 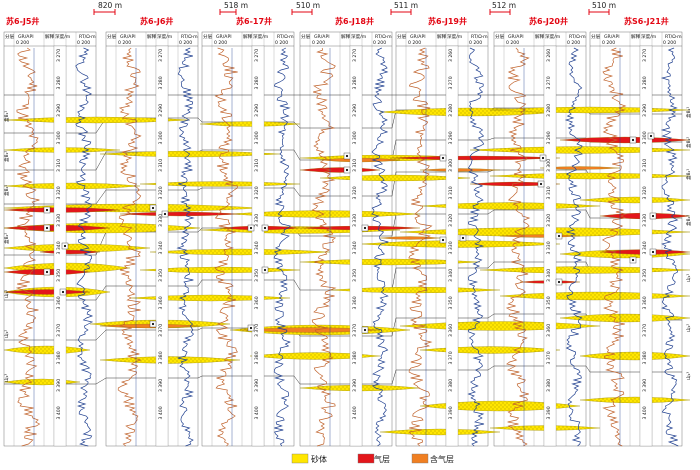 What do you see at coordinates (549, 55) in the screenshot?
I see `depth-label: 3 260` at bounding box center [549, 55].